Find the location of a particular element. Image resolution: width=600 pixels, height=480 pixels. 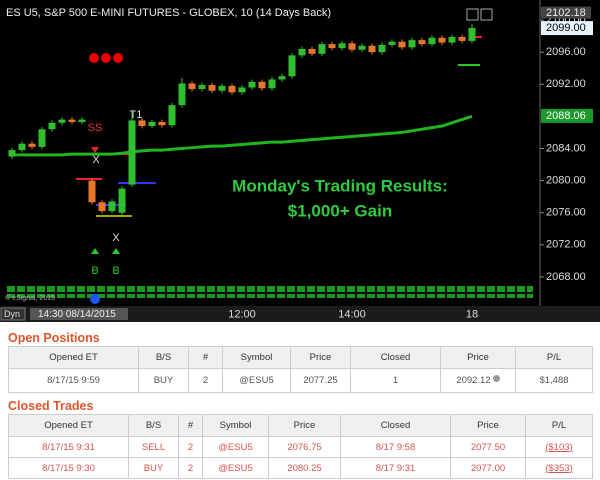

table-cell: 2092.12 is located at coordinates (478, 380).